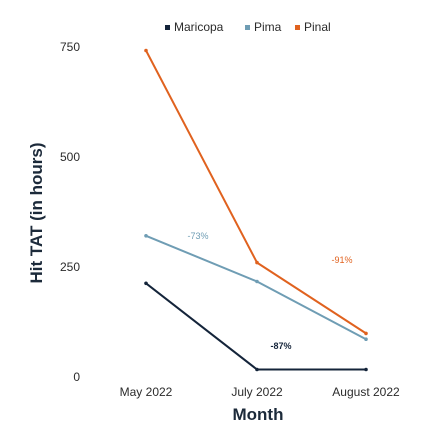  I want to click on x-tick-label: May 2022, so click(146, 392).